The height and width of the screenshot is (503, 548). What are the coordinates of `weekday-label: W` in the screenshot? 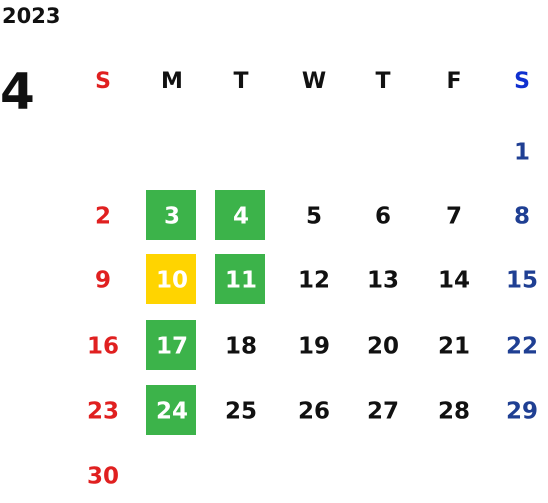 It's located at (314, 81).